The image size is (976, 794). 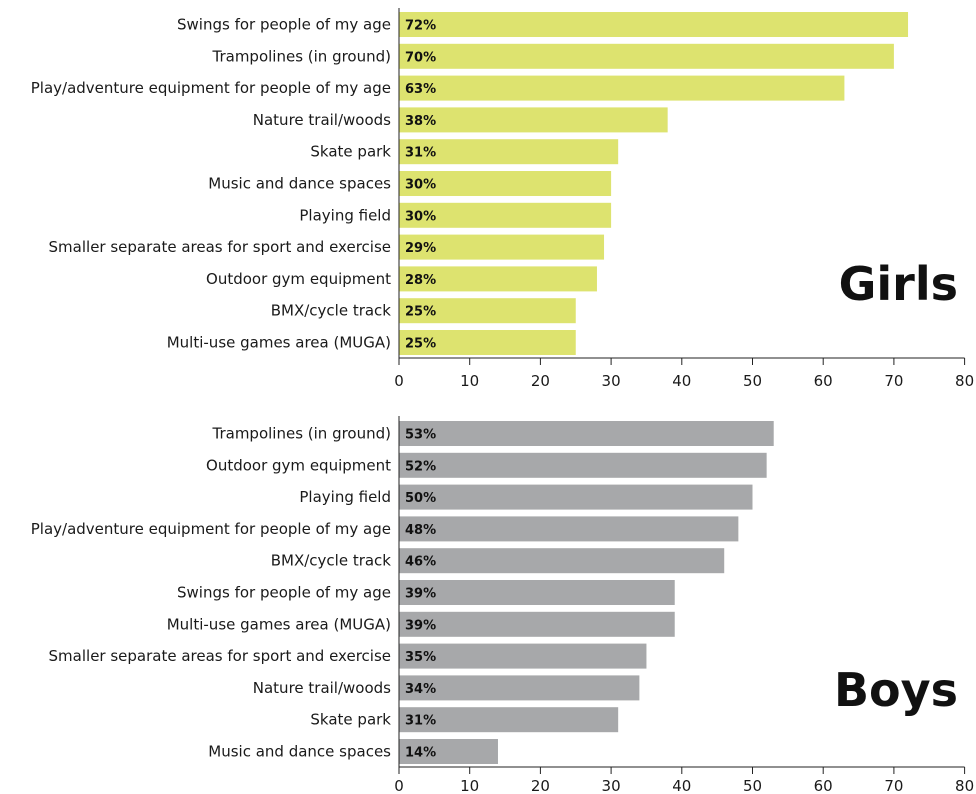 What do you see at coordinates (964, 785) in the screenshot?
I see `boys-x-tick-label: 80` at bounding box center [964, 785].